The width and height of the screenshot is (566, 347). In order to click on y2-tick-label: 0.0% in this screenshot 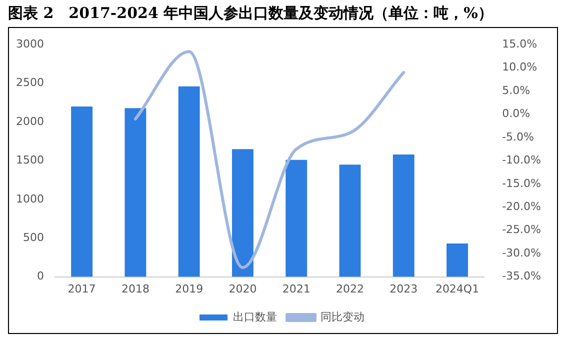, I will do `click(516, 113)`.